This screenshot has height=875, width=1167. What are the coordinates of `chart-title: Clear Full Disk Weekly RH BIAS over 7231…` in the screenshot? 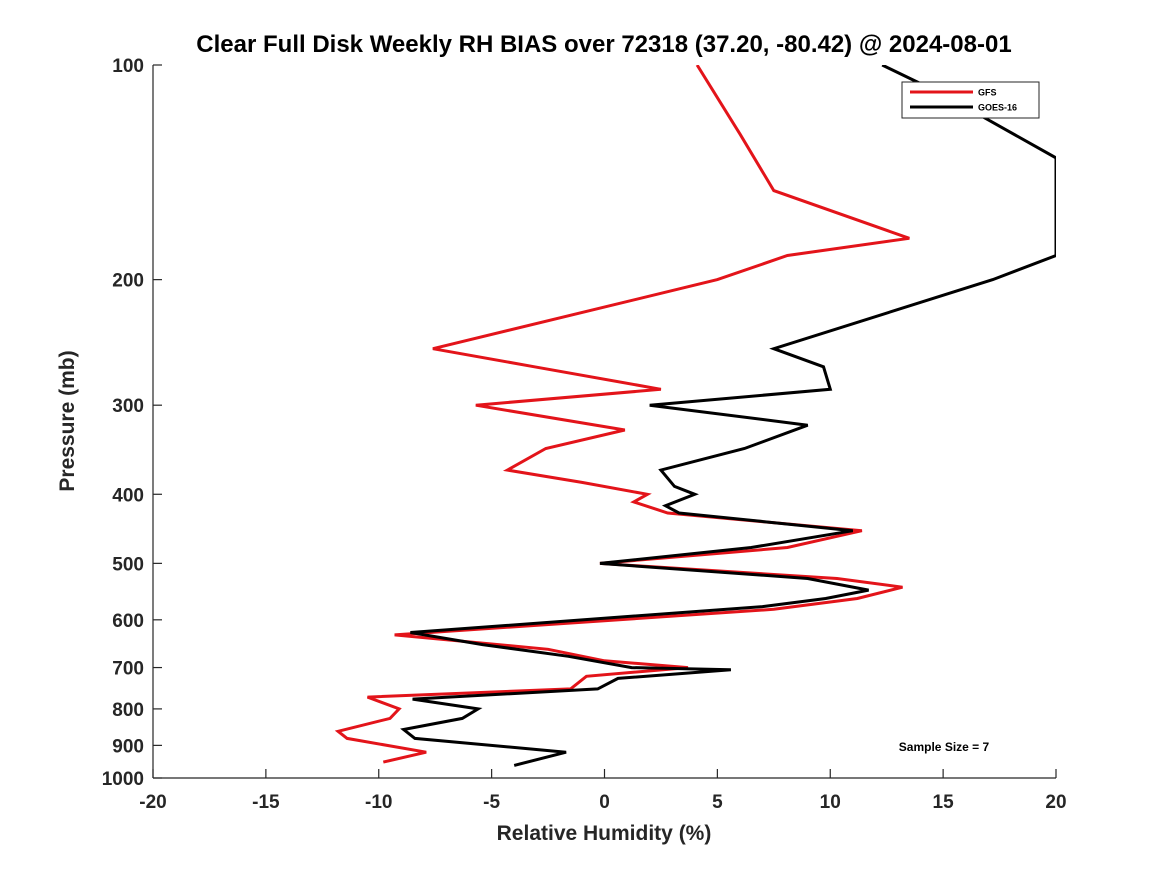 It's located at (603, 44).